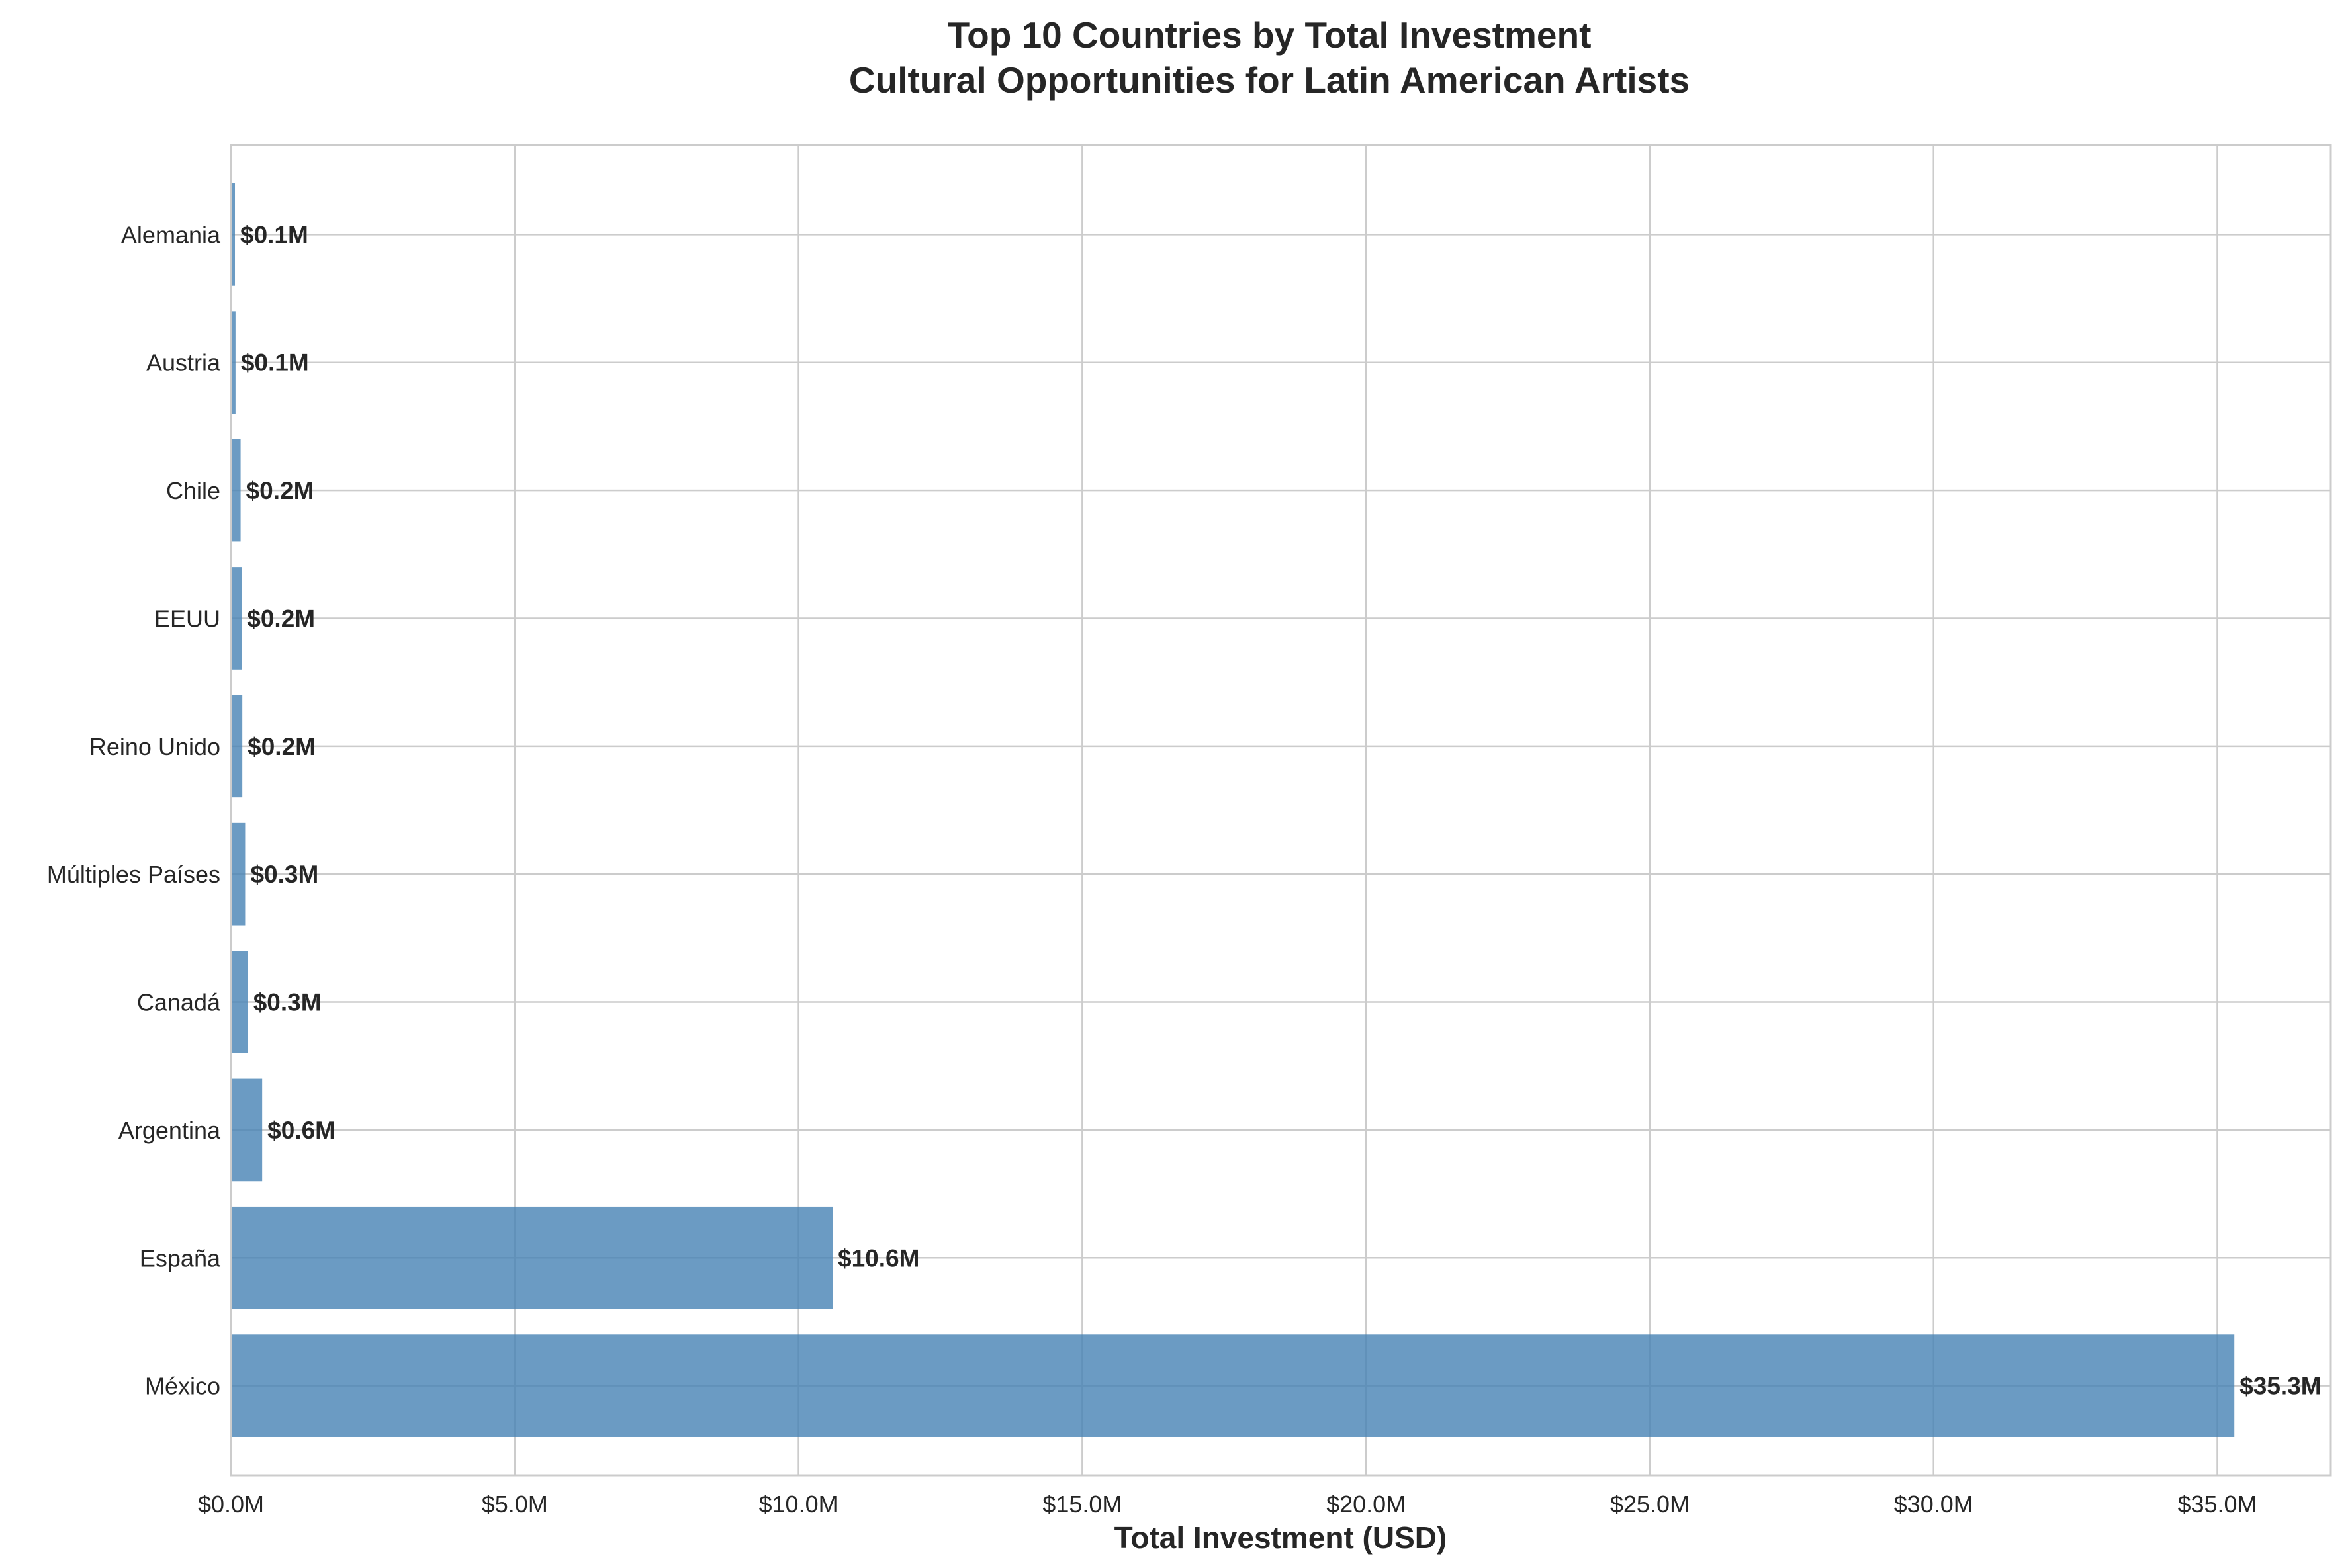 This screenshot has width=2352, height=1568. I want to click on x-tick-label: $10.0M, so click(798, 1504).